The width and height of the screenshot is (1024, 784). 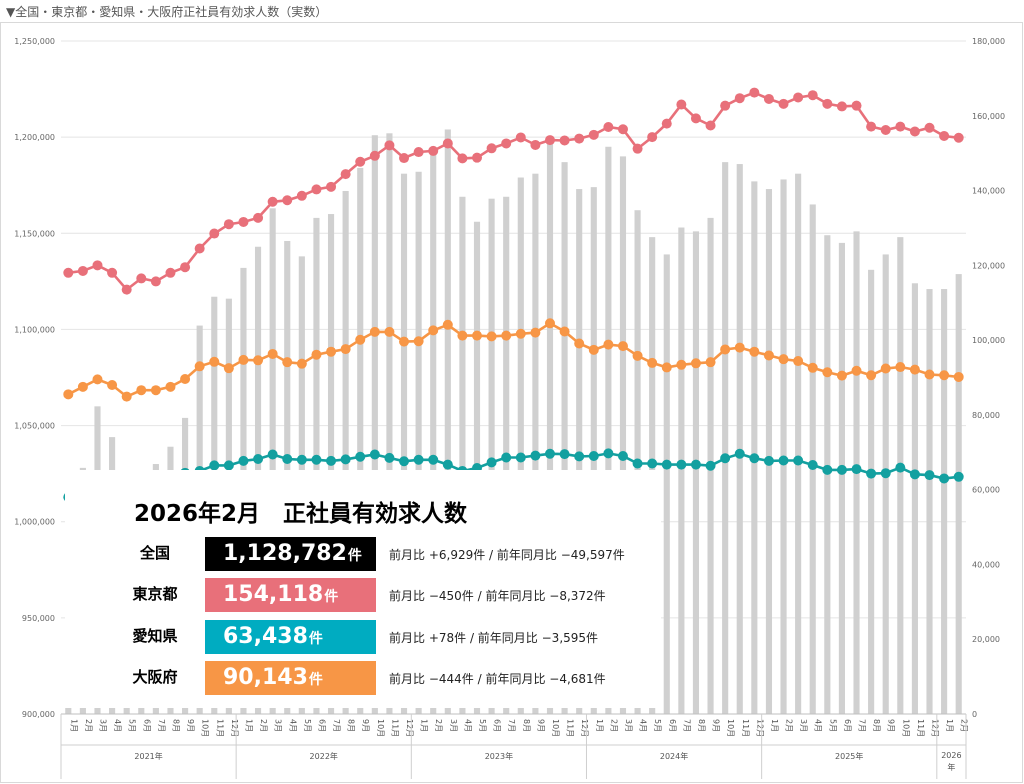 What do you see at coordinates (167, 12) in the screenshot?
I see `page-title: ▼全国・東京都・愛知県・大阪府正社員有効求人数（実数）` at bounding box center [167, 12].